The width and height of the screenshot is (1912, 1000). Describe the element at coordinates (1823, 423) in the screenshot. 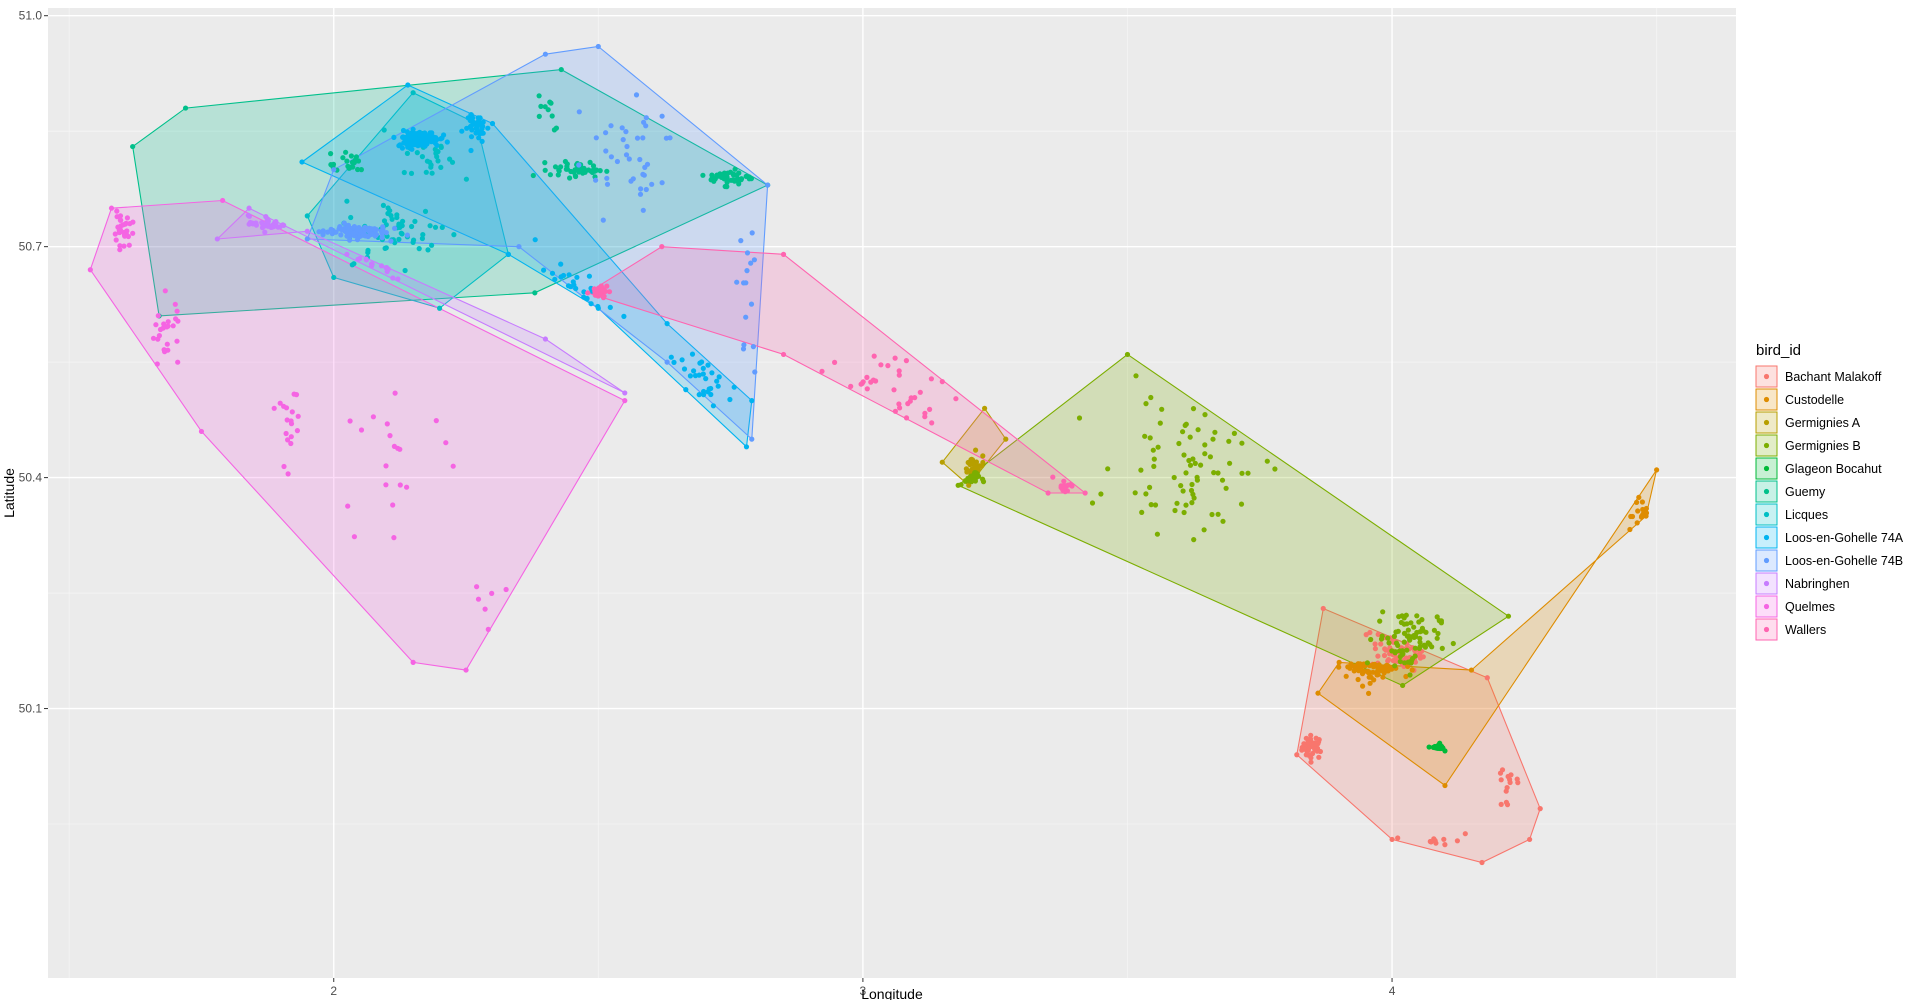

I see `legend-label: Germignies A` at that location.